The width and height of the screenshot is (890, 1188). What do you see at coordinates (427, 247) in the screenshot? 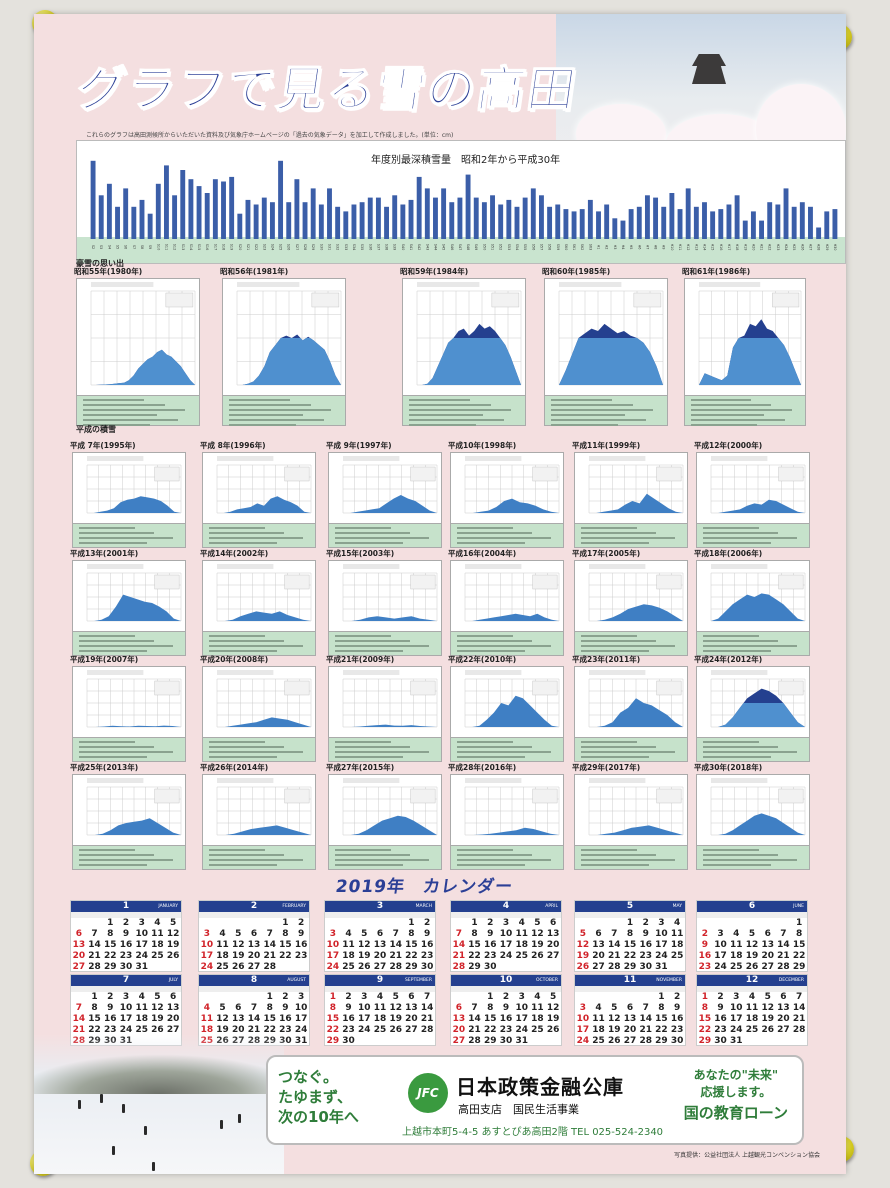
I see `year-tick-label: S43` at bounding box center [427, 247].